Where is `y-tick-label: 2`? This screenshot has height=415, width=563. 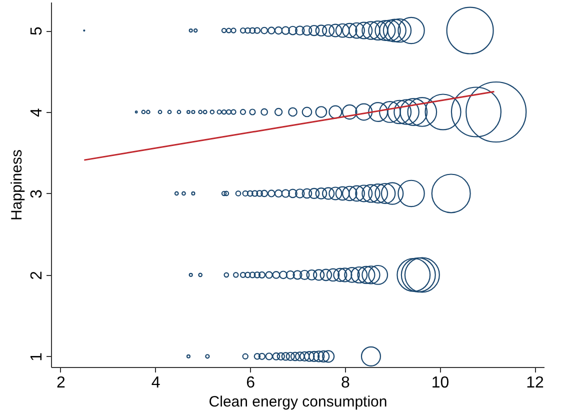 y-tick-label: 2 is located at coordinates (37, 275).